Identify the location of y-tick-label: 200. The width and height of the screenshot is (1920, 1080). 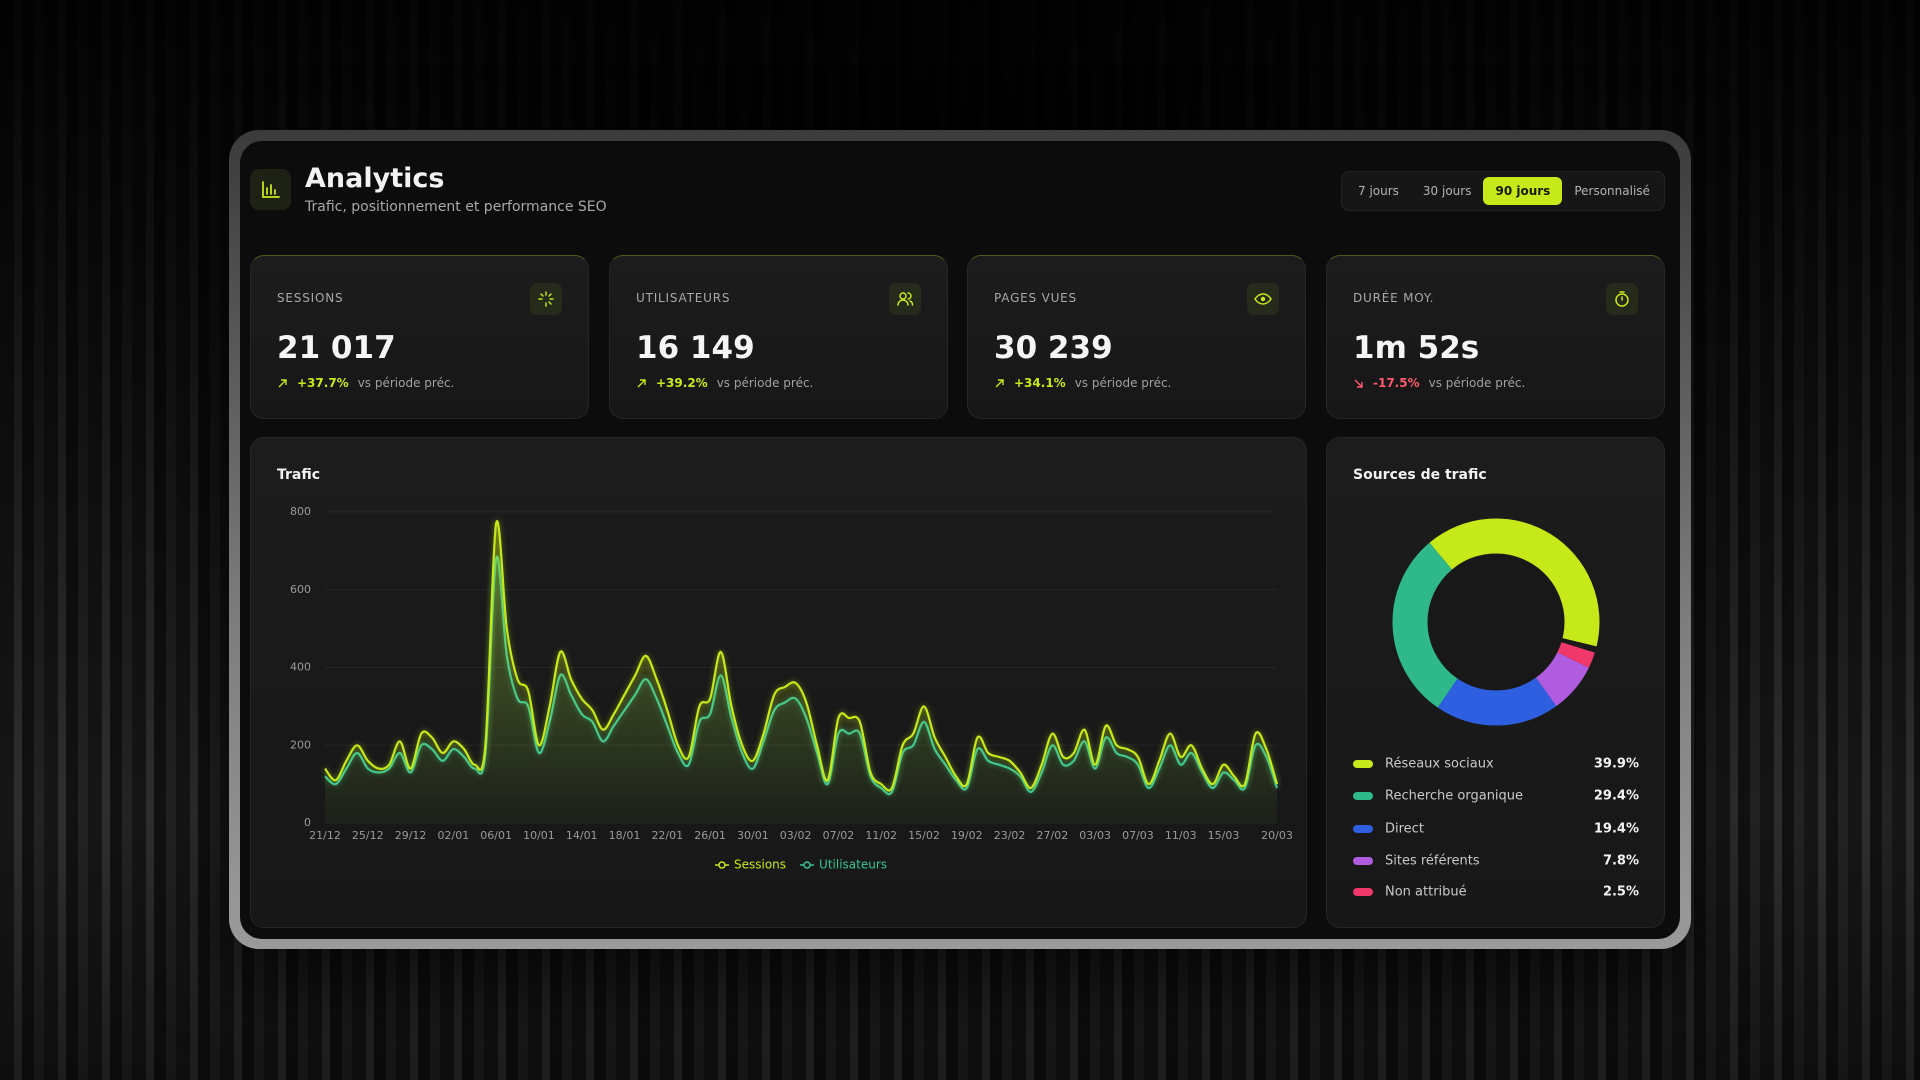
(300, 744).